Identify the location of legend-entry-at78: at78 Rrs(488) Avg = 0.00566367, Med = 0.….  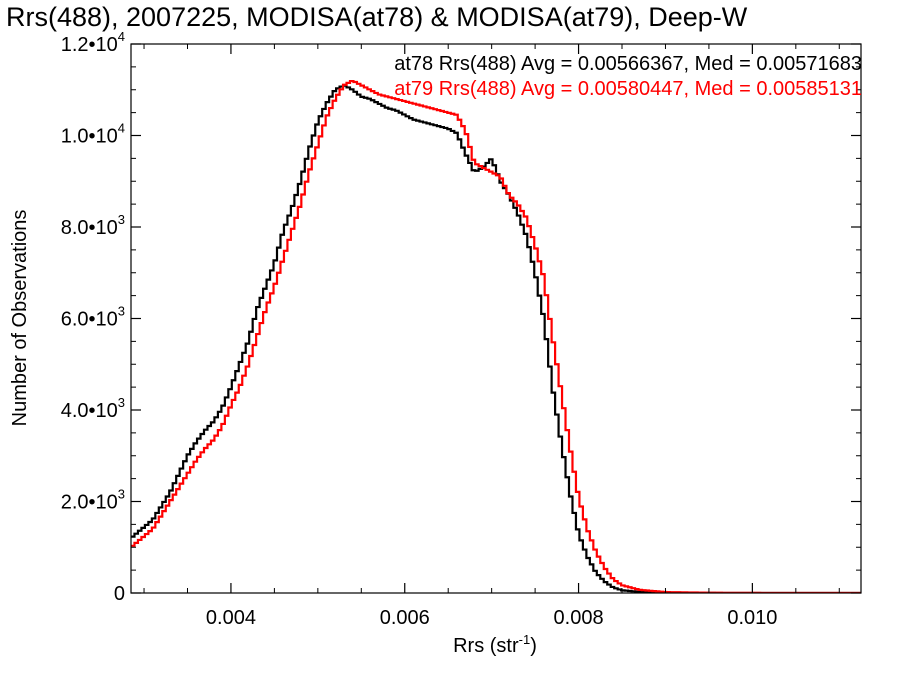
(628, 64).